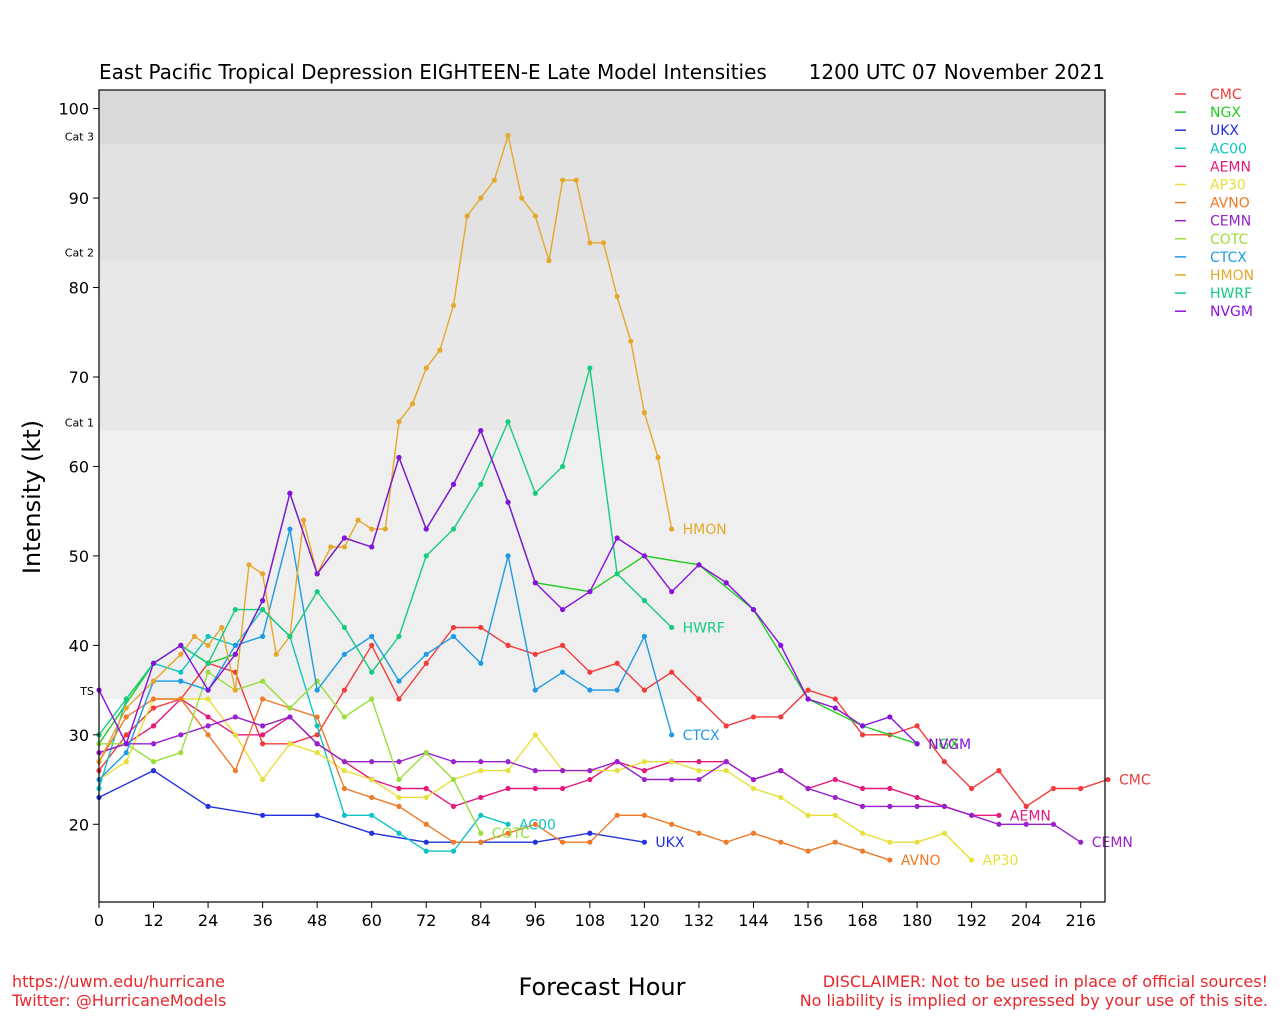 This screenshot has width=1280, height=1024. What do you see at coordinates (949, 745) in the screenshot?
I see `end-label-nvgm: NVGM` at bounding box center [949, 745].